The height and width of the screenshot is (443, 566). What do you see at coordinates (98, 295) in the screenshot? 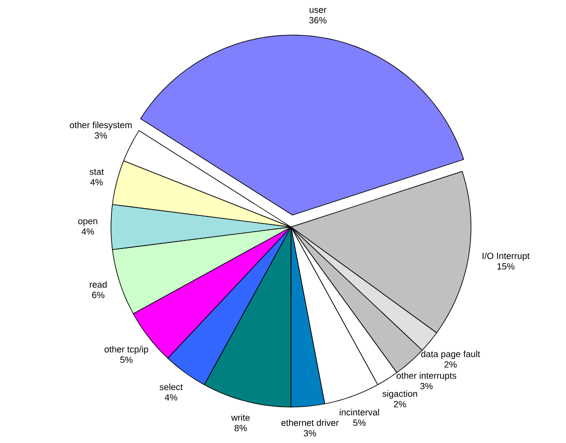
I see `data-label: 6%` at bounding box center [98, 295].